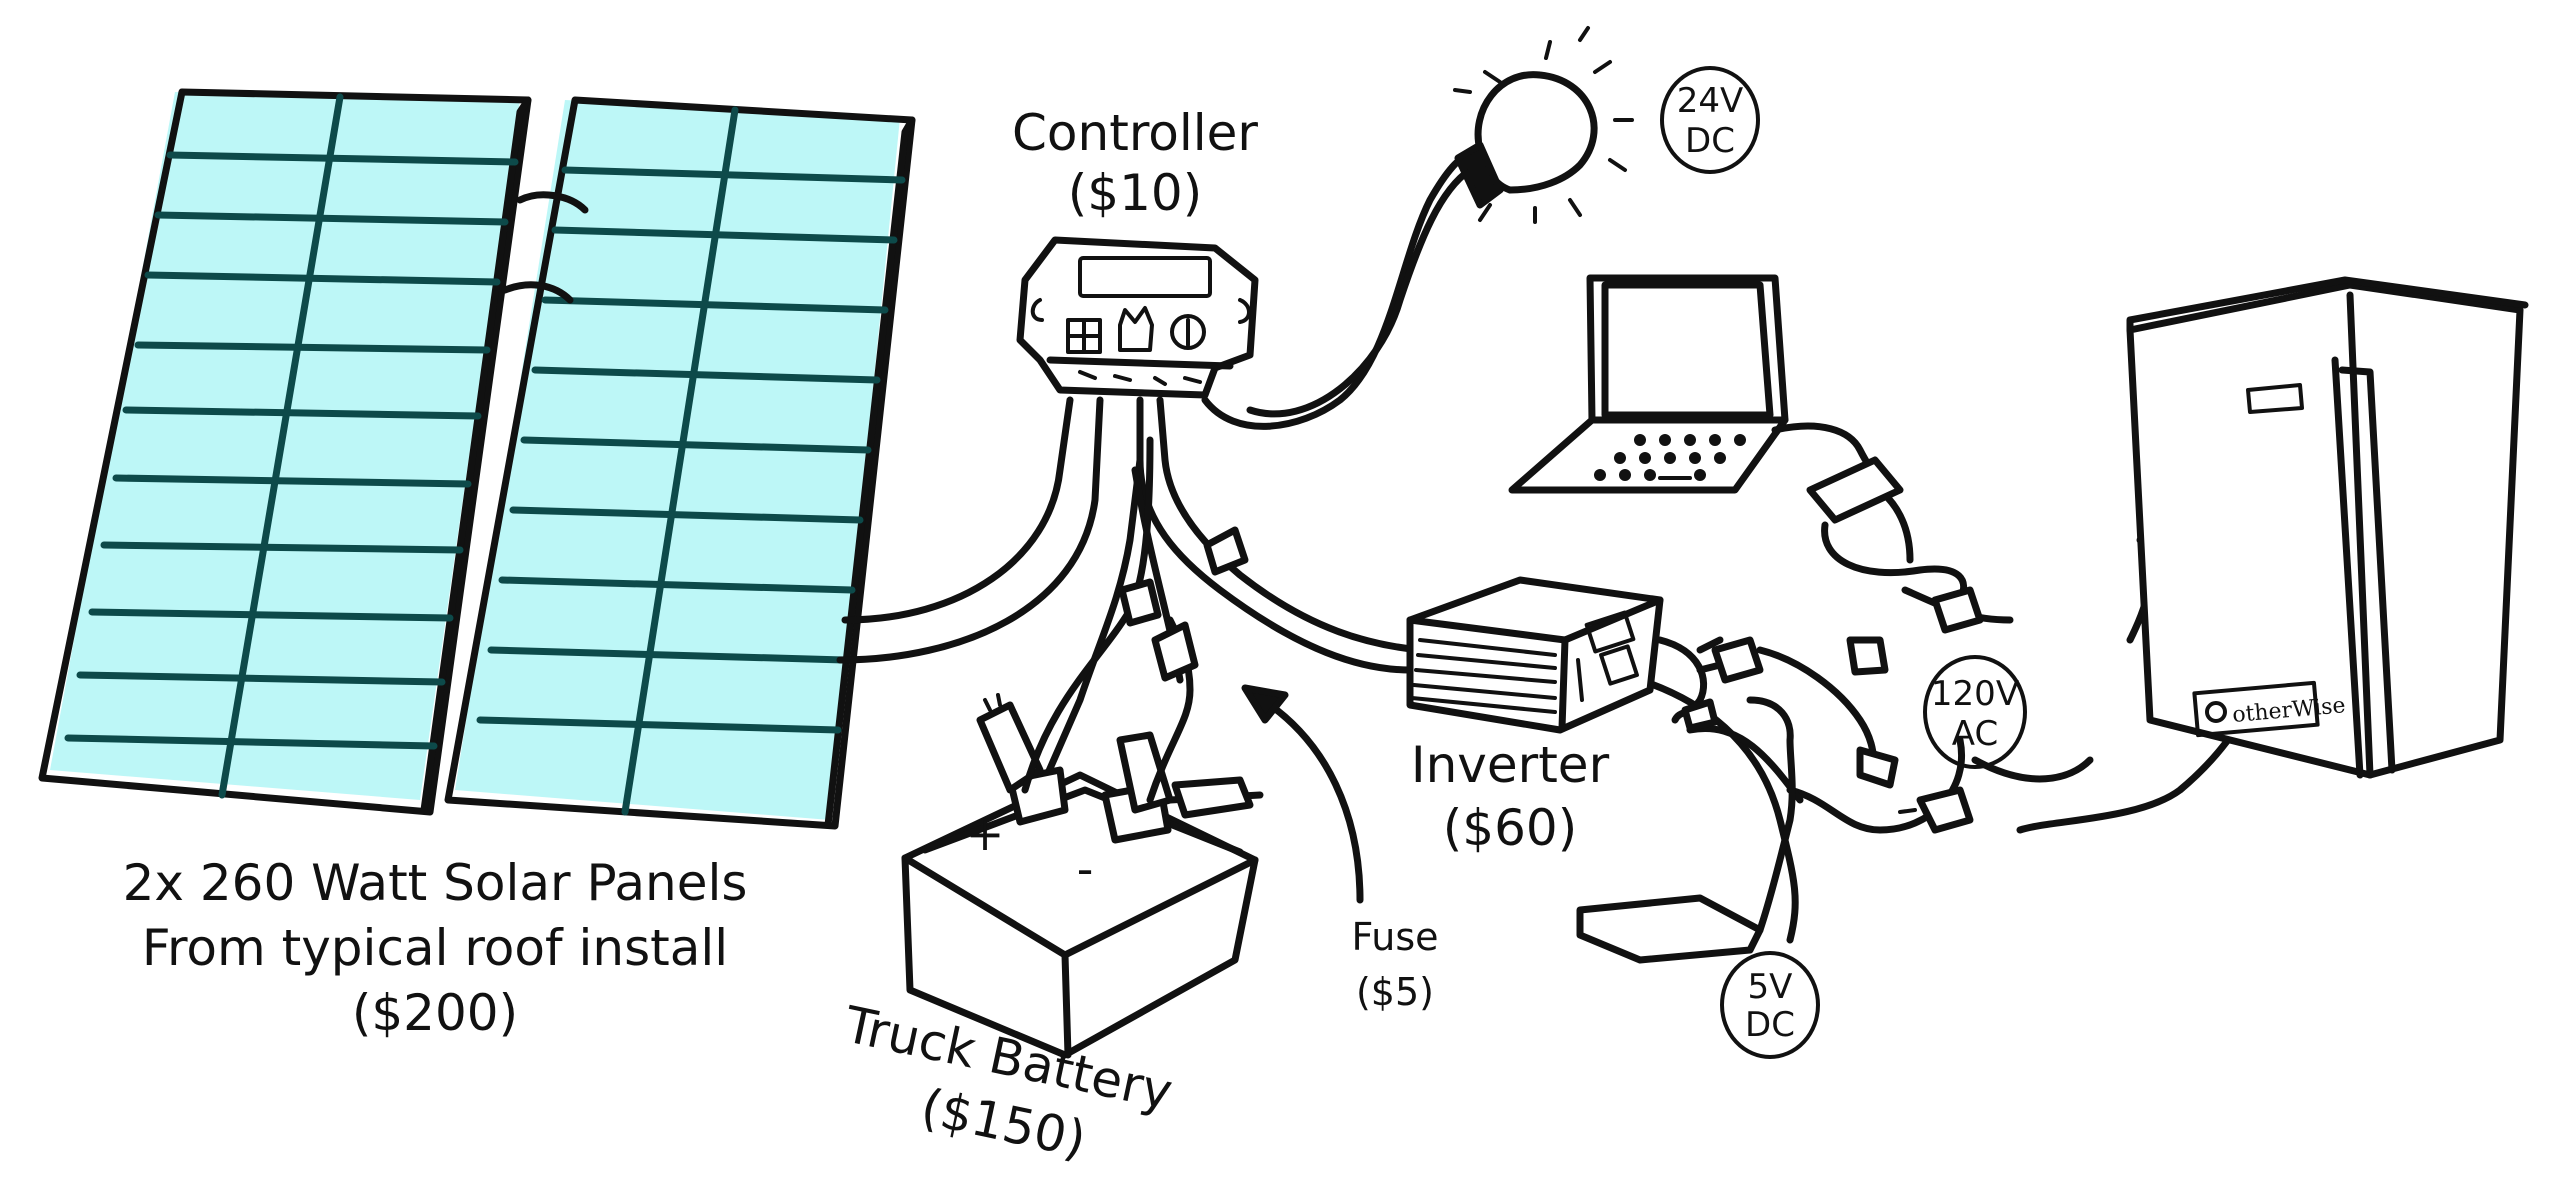 This screenshot has width=2559, height=1197. I want to click on badge-5v-line1: 5V, so click(1770, 987).